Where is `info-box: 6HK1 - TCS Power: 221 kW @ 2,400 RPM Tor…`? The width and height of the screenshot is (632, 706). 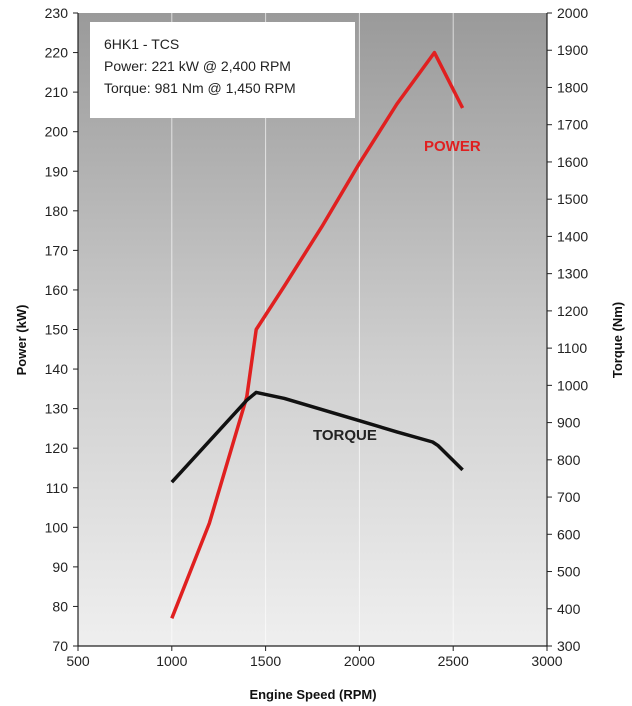
info-box: 6HK1 - TCS Power: 221 kW @ 2,400 RPM Tor… is located at coordinates (222, 70).